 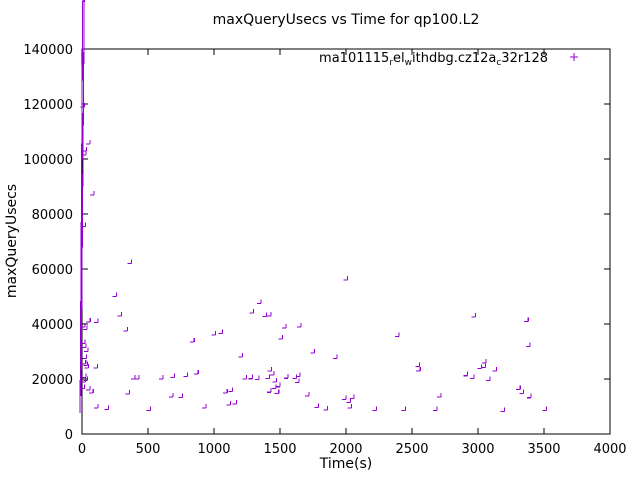 I want to click on y-axis-title: maxQueryUsecs, so click(x=12, y=241).